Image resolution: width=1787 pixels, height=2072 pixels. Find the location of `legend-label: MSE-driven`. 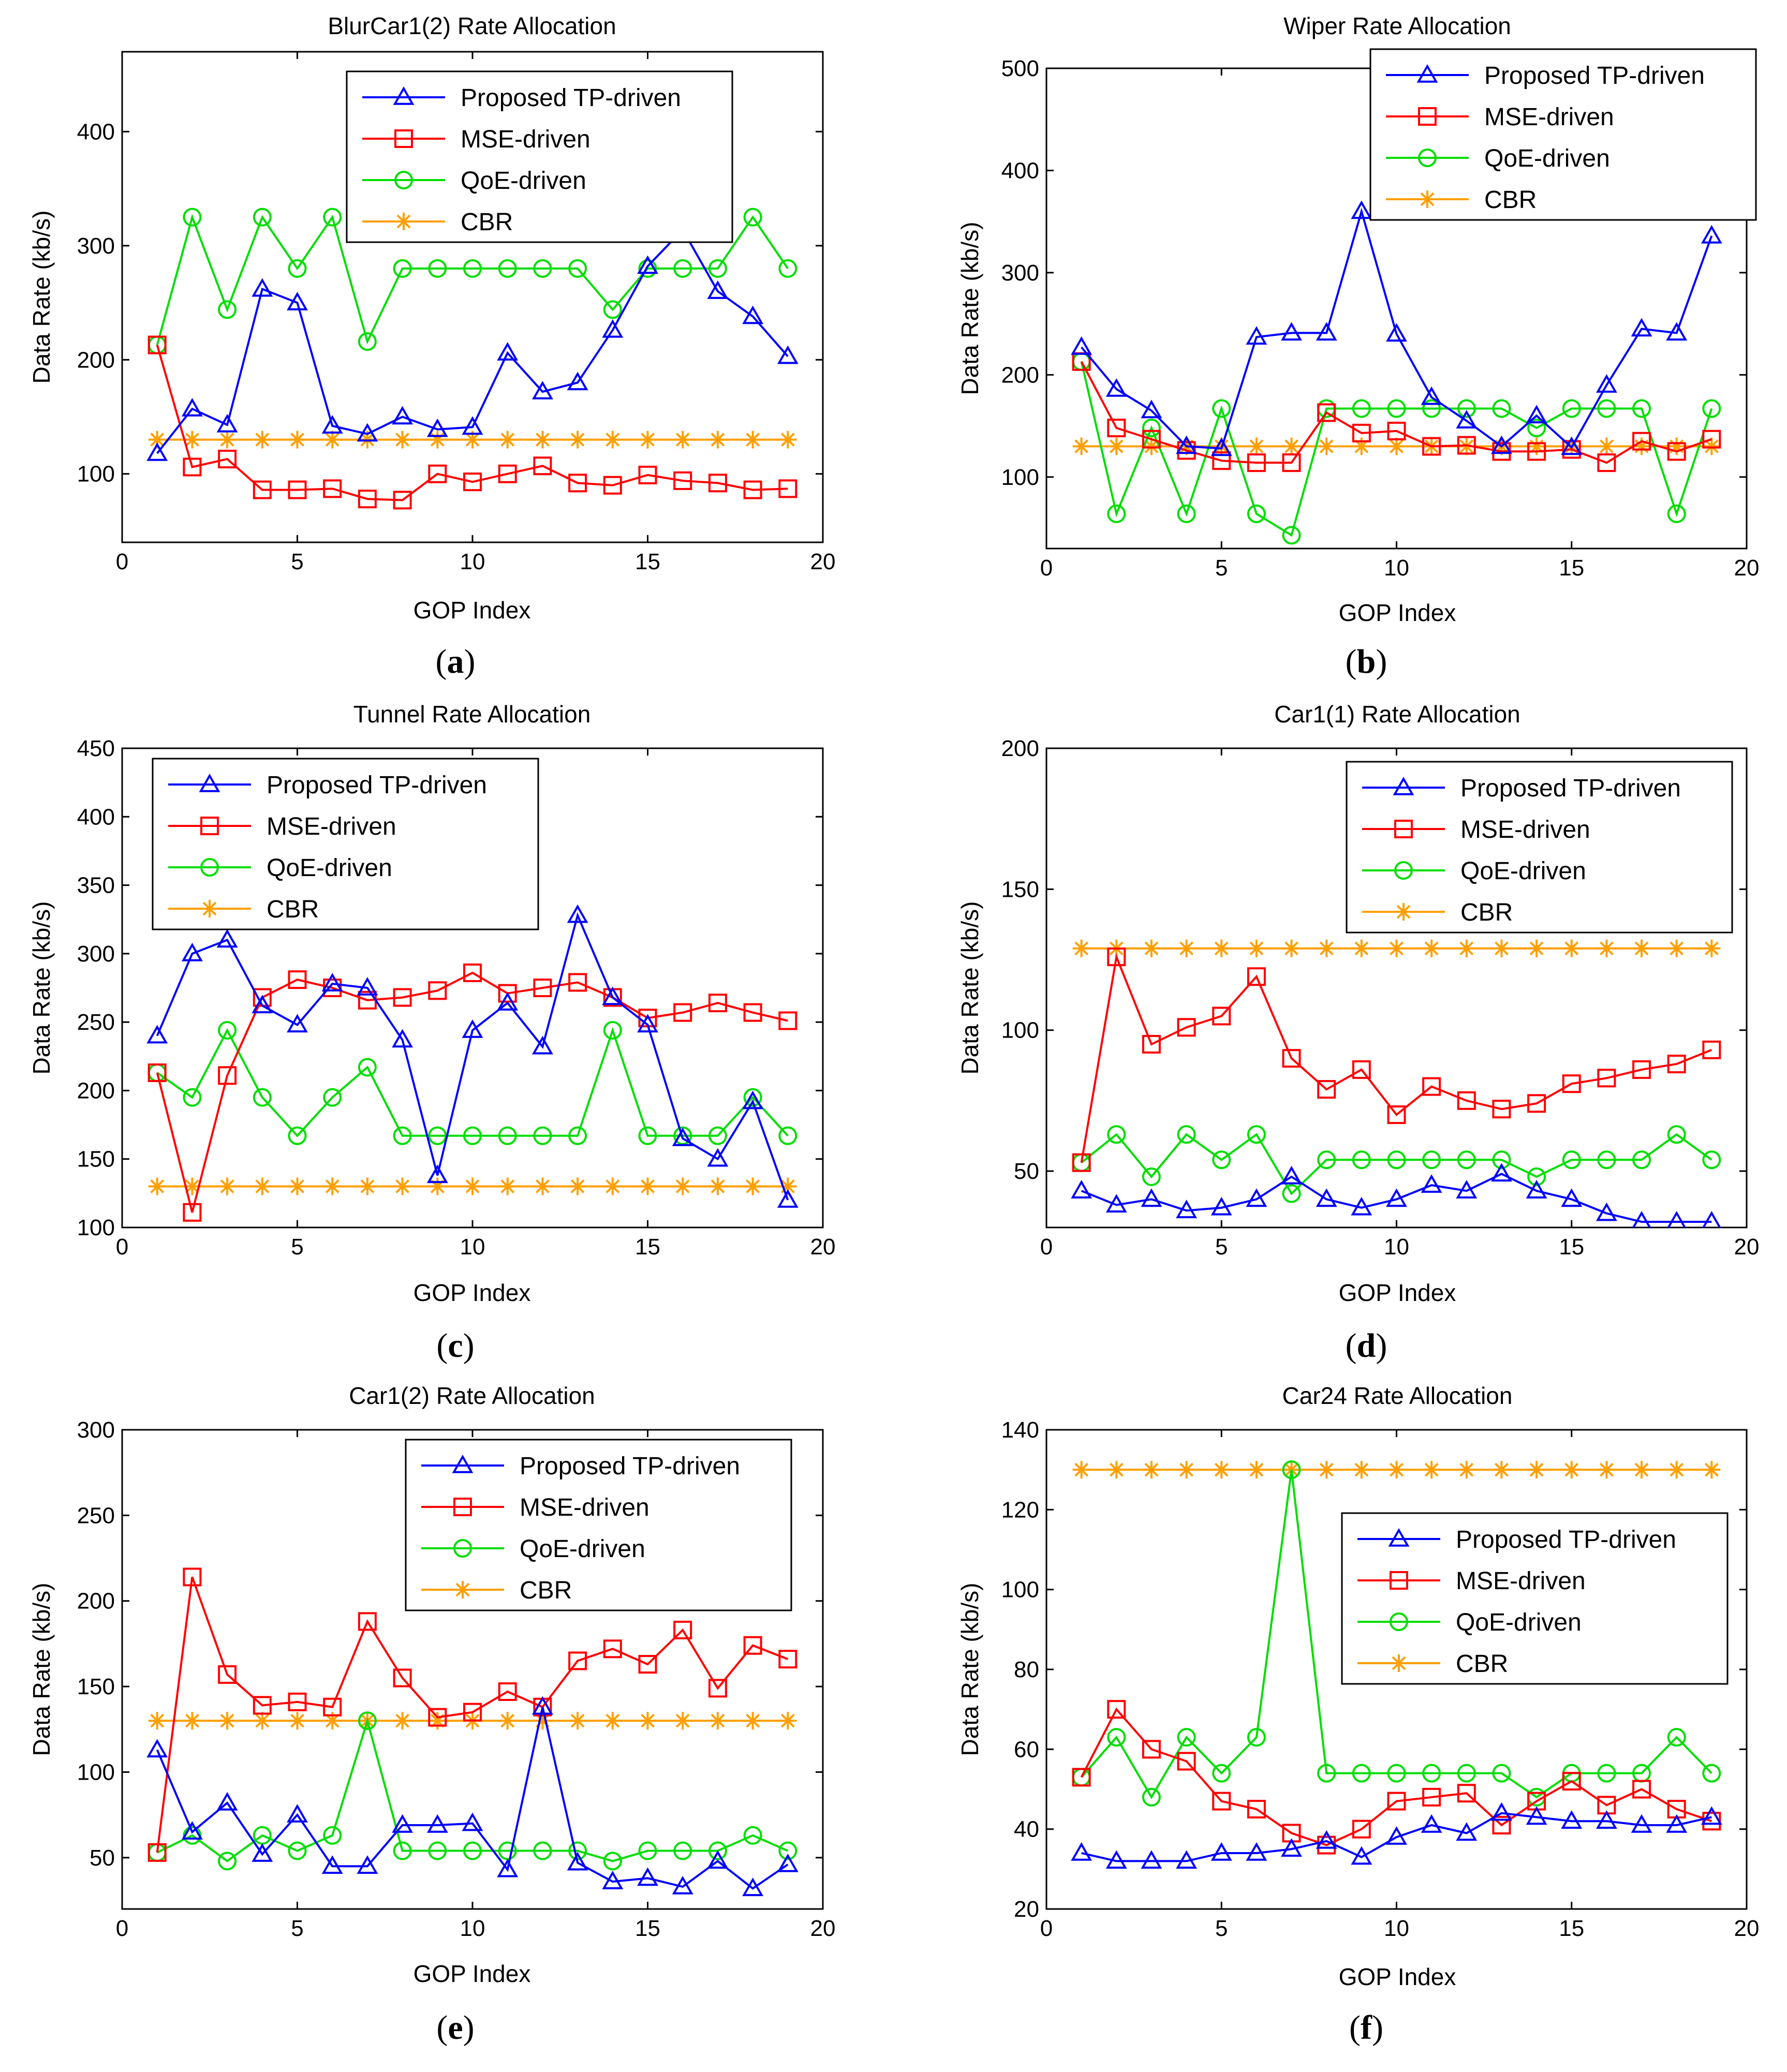

legend-label: MSE-driven is located at coordinates (1521, 1581).